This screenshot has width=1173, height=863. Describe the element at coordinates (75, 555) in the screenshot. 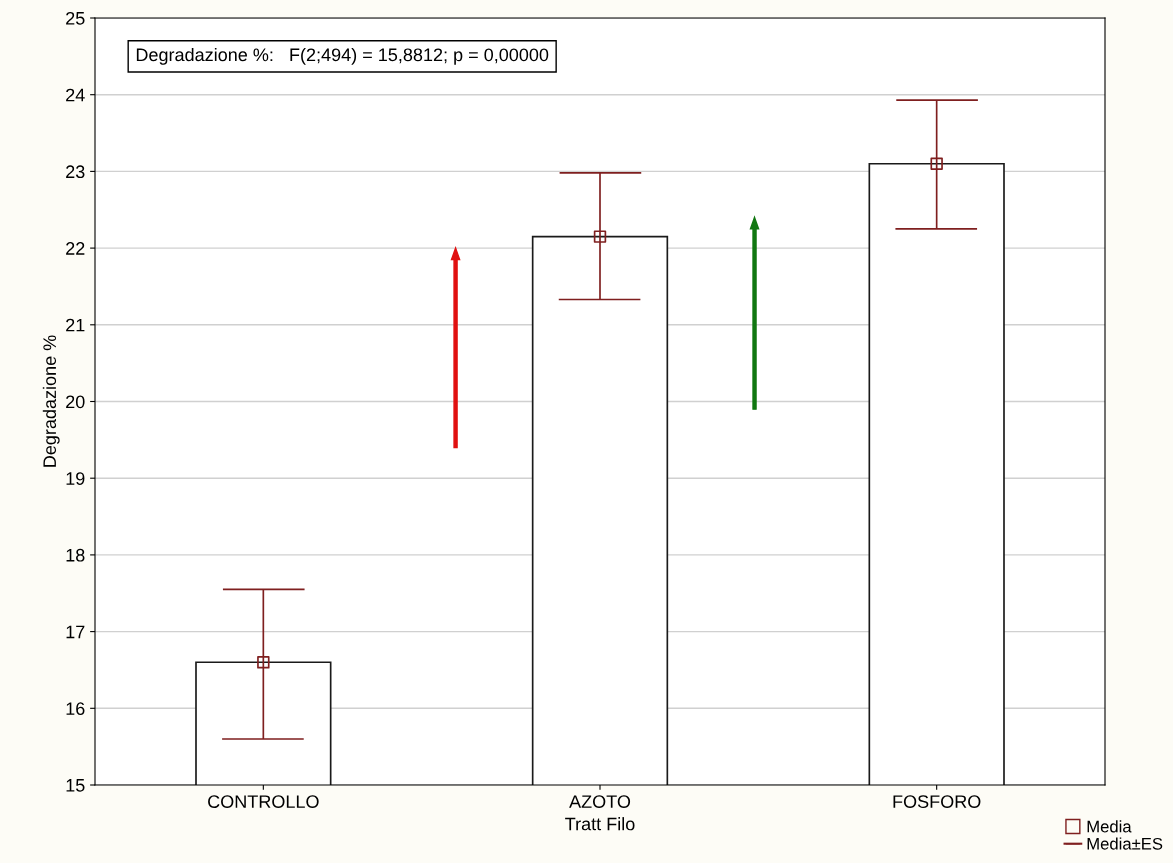

I see `y-tick-label: 18` at that location.